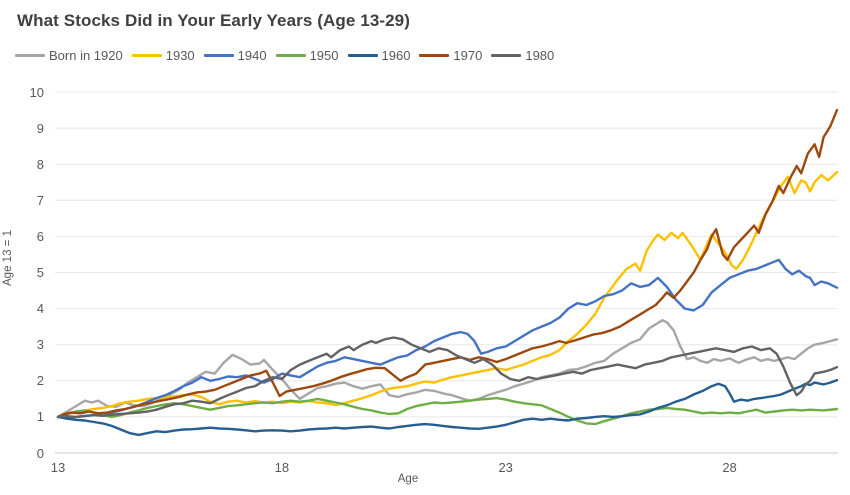 Image resolution: width=850 pixels, height=495 pixels. I want to click on series-line-1960, so click(447, 407).